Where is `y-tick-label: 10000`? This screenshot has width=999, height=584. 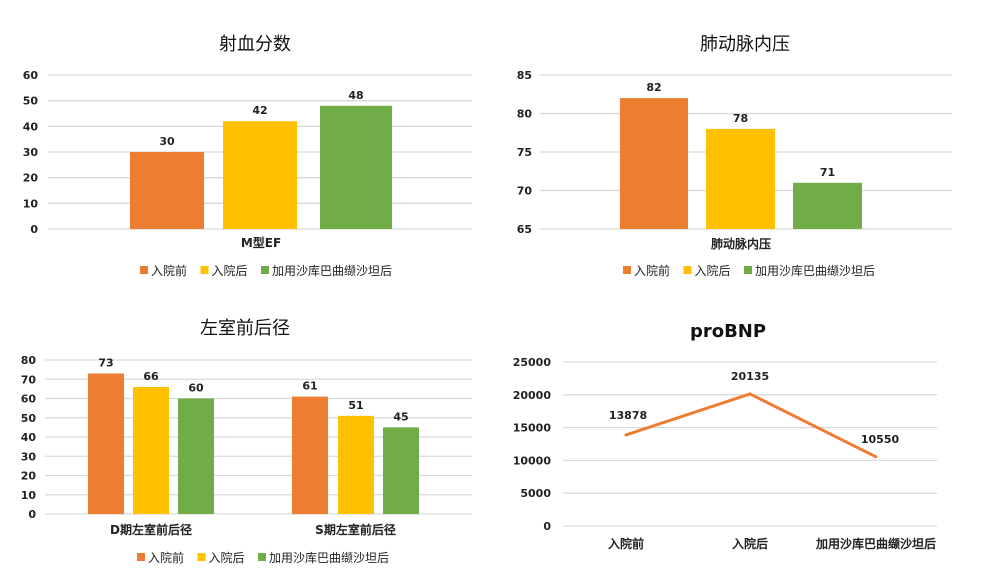
y-tick-label: 10000 is located at coordinates (532, 460).